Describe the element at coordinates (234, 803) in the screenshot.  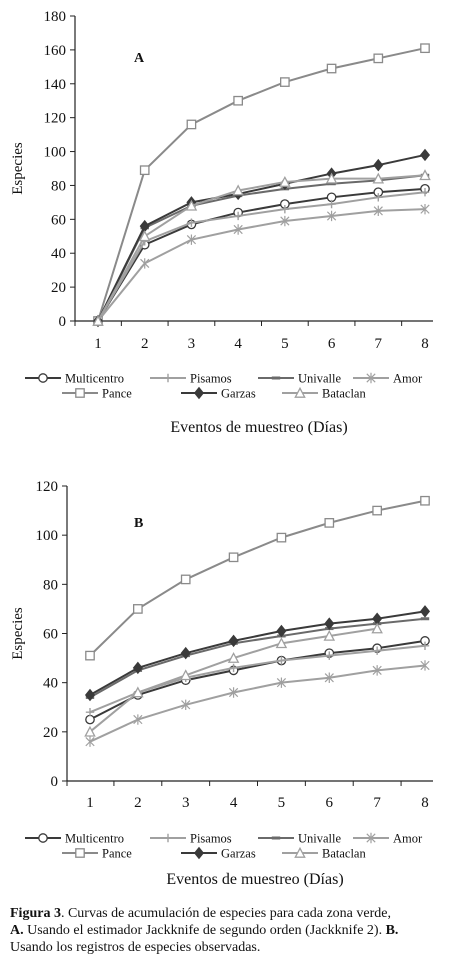
I see `x-tick-label: 4` at that location.